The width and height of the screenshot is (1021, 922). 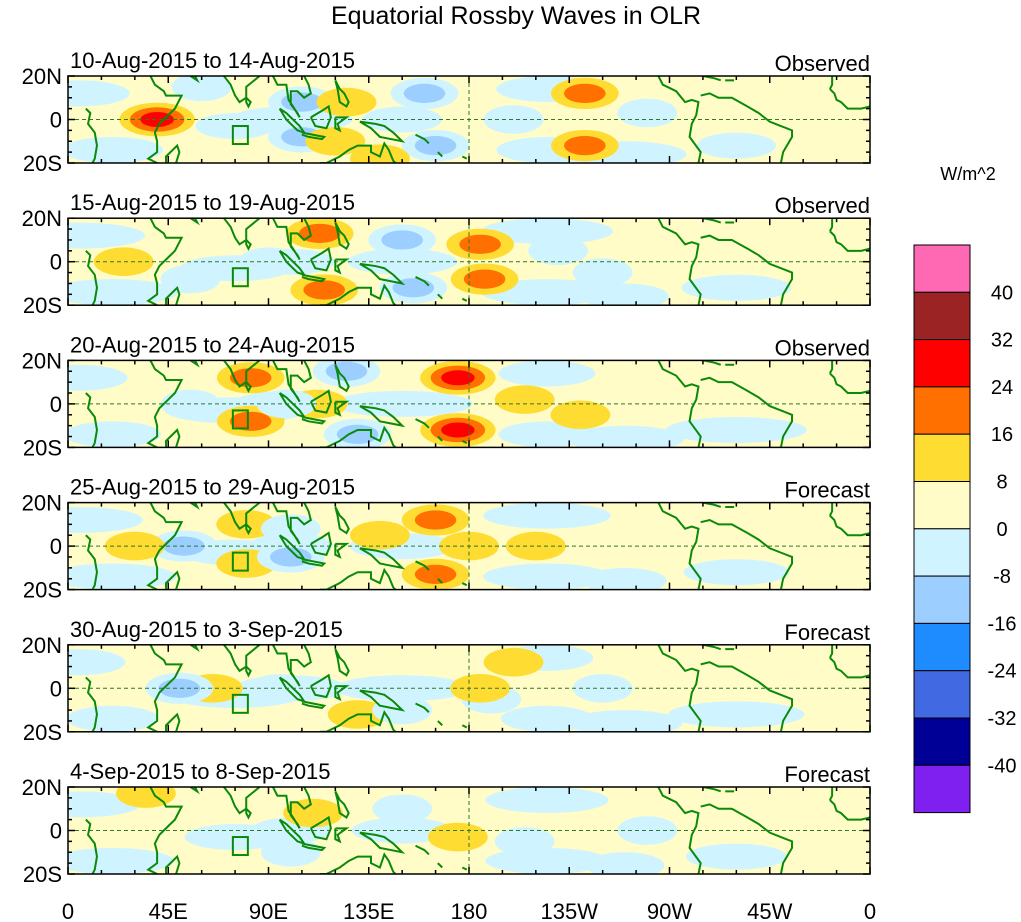 I want to click on x-tick-label: 45W, so click(x=769, y=910).